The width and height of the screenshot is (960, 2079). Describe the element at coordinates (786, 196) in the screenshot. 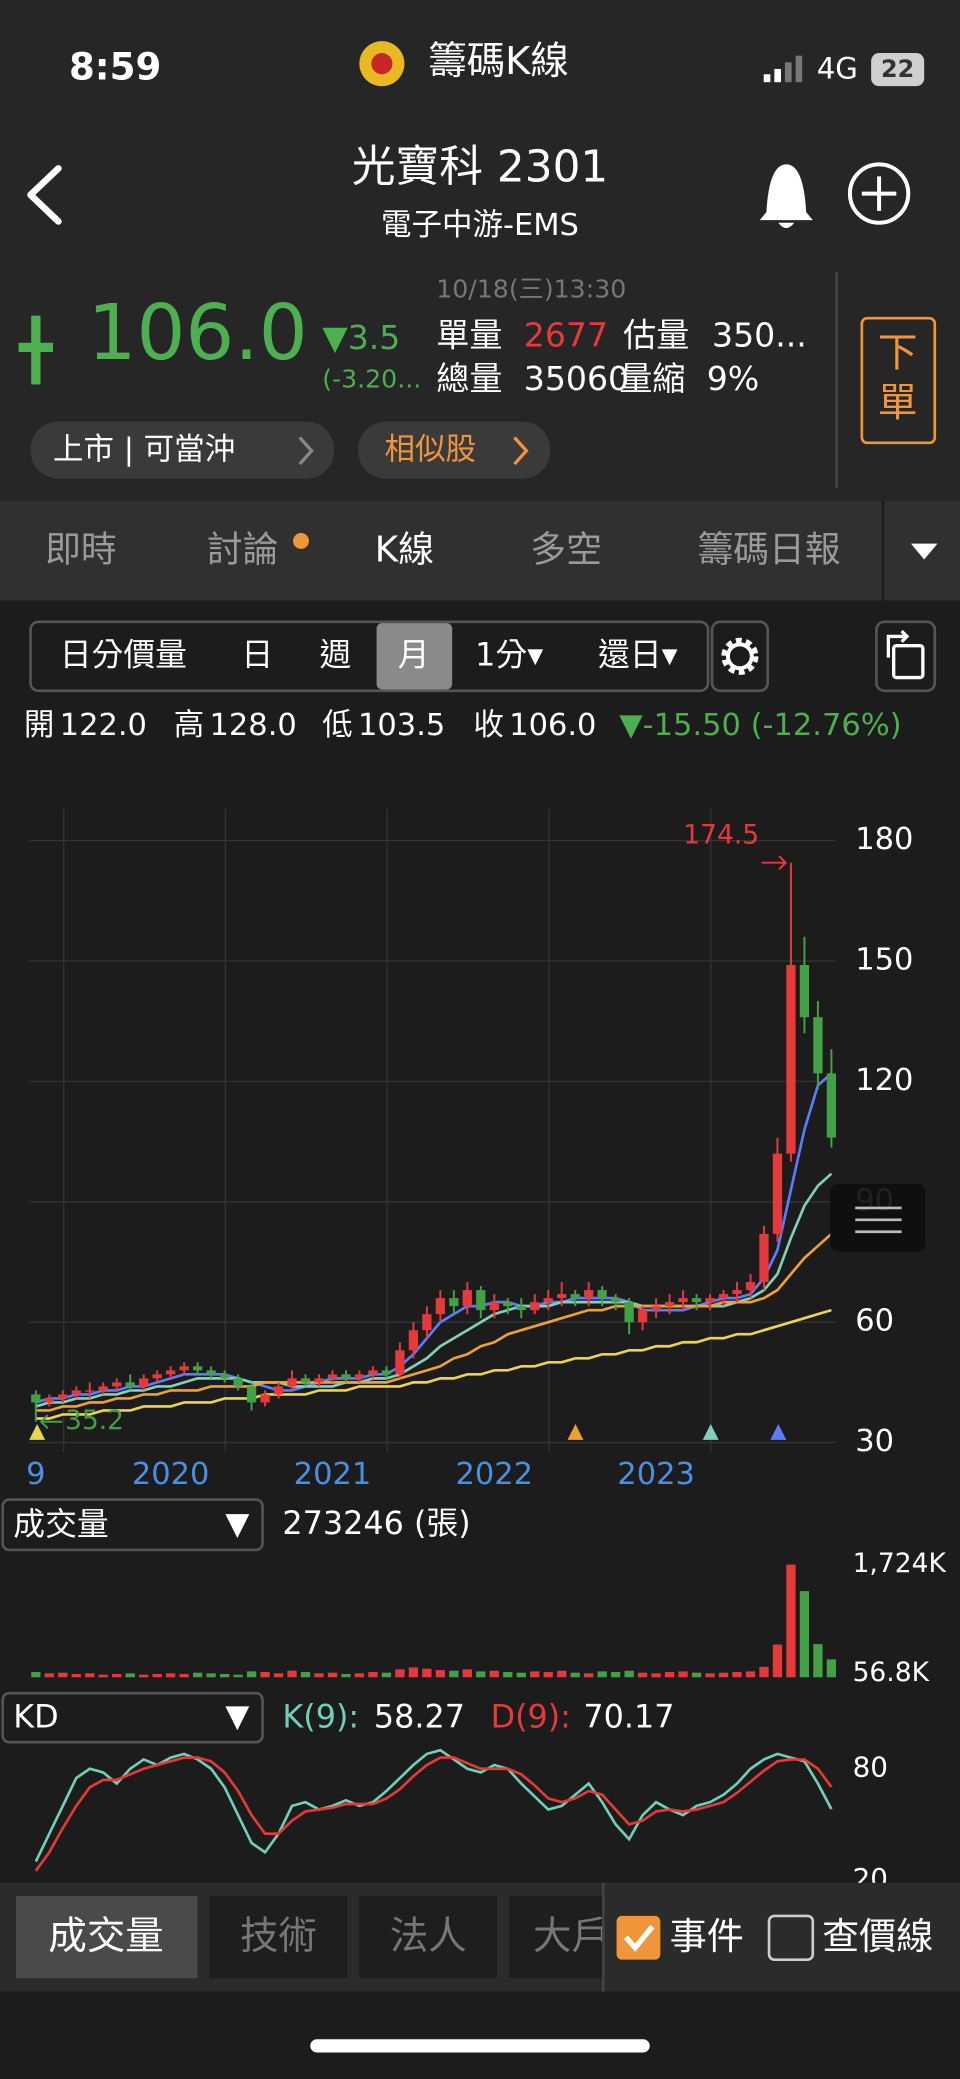

I see `alert-bell` at that location.